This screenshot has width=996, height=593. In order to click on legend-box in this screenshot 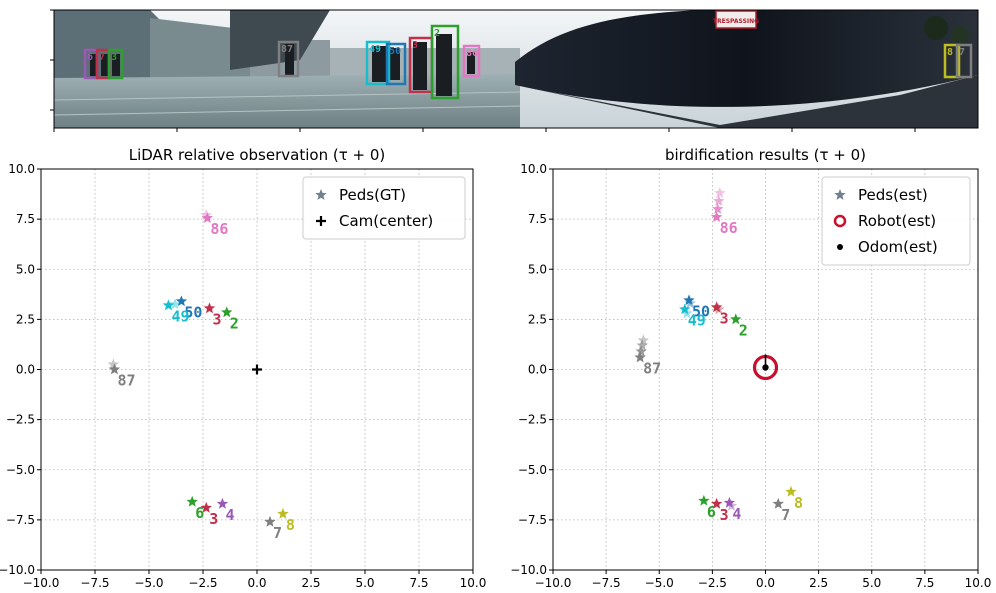, I will do `click(896, 221)`.